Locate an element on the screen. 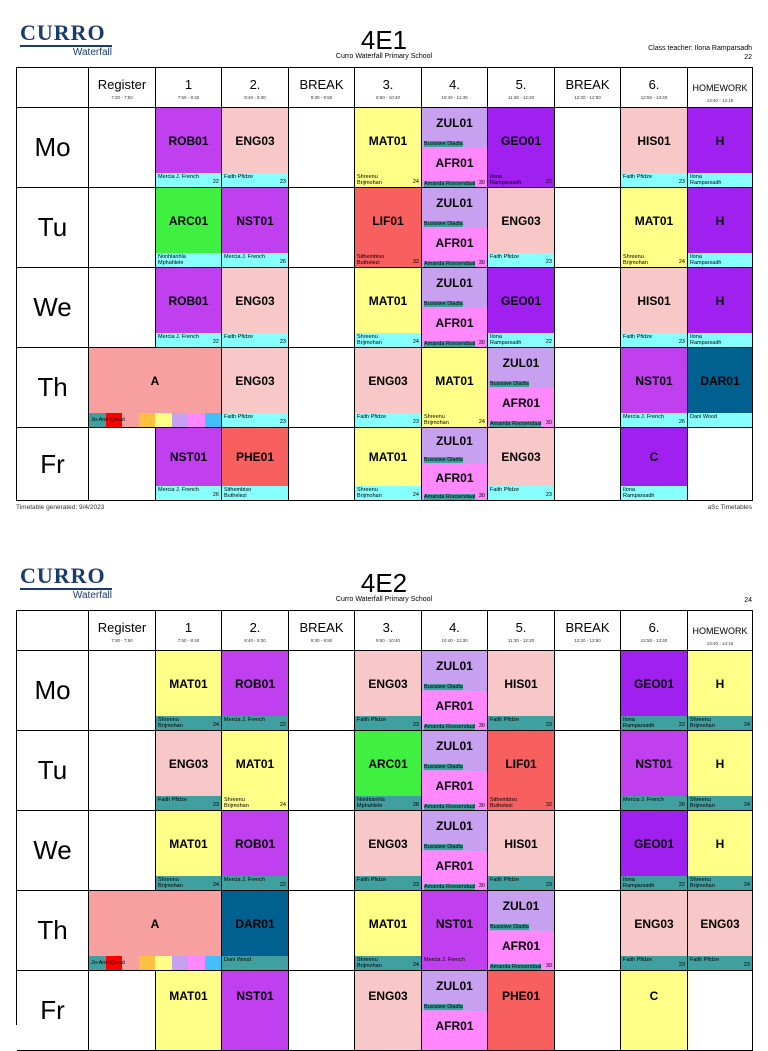 The width and height of the screenshot is (768, 1051). lesson-phe01: PHE01 Sithembiso Buthelezi is located at coordinates (255, 464).